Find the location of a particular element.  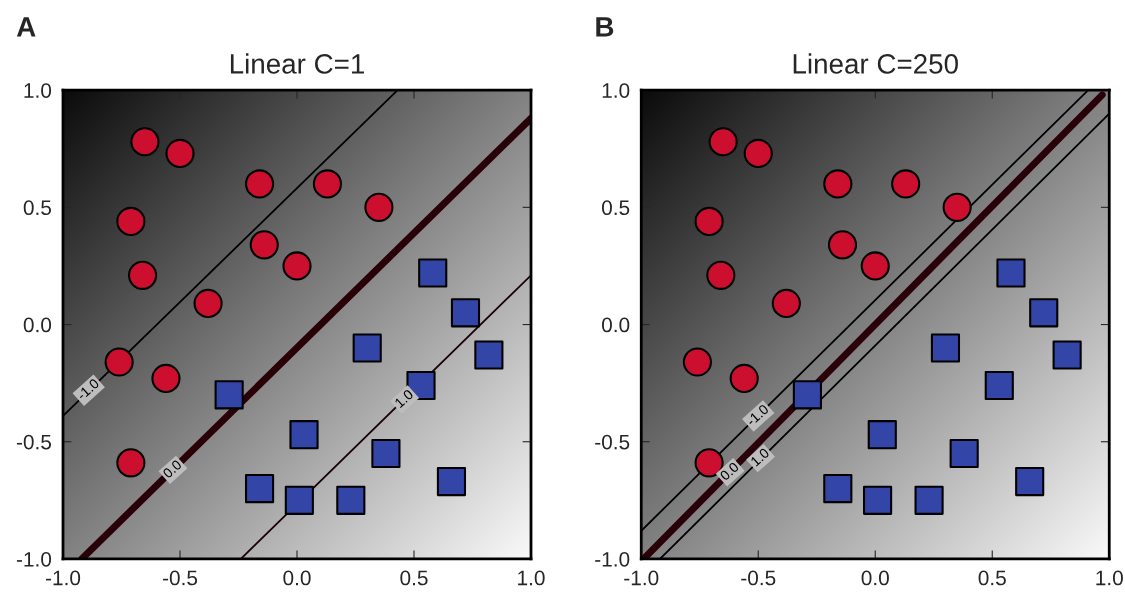

text: A is located at coordinates (26, 27).